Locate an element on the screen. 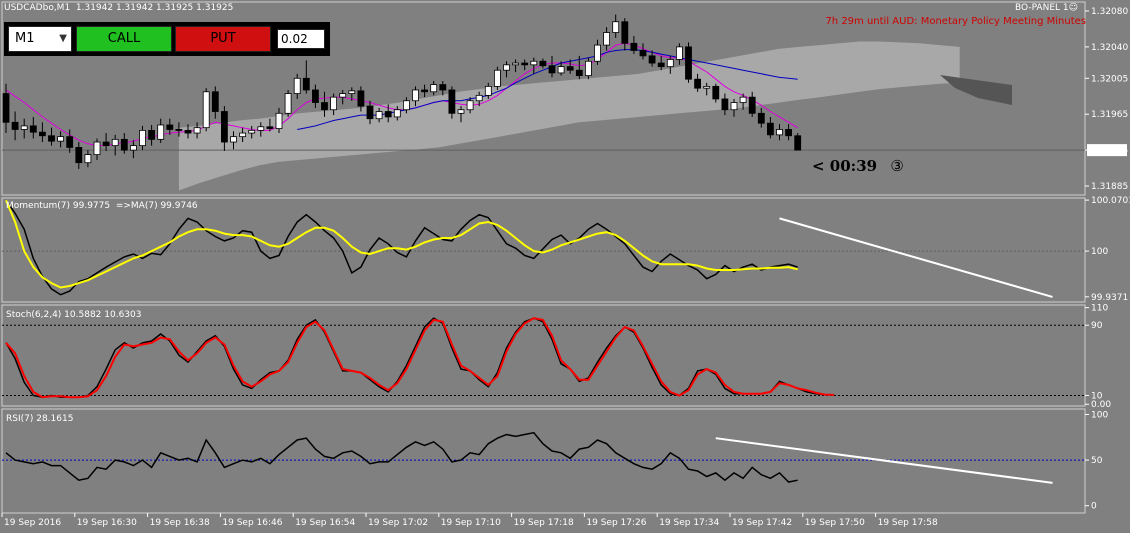 The height and width of the screenshot is (533, 1130). ma-fast-line is located at coordinates (401, 94).